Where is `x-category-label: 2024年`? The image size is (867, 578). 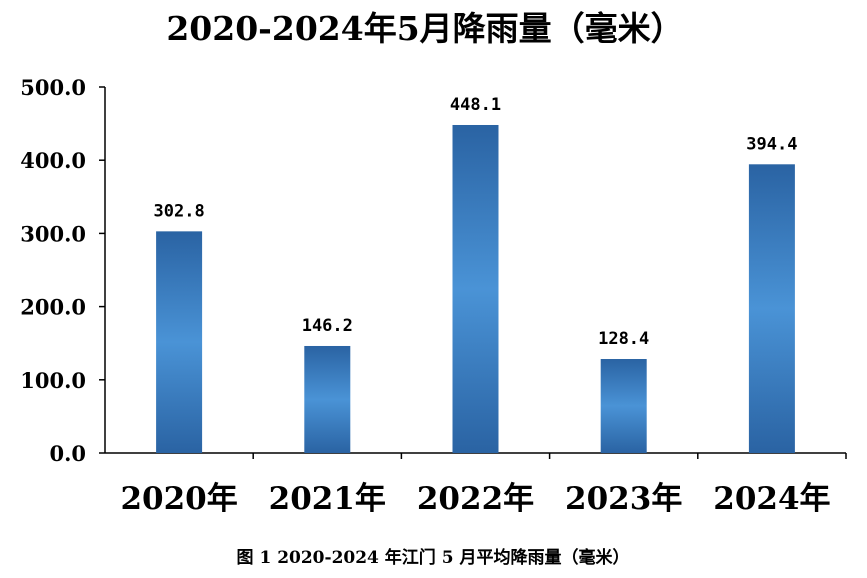 x-category-label: 2024年 is located at coordinates (771, 499).